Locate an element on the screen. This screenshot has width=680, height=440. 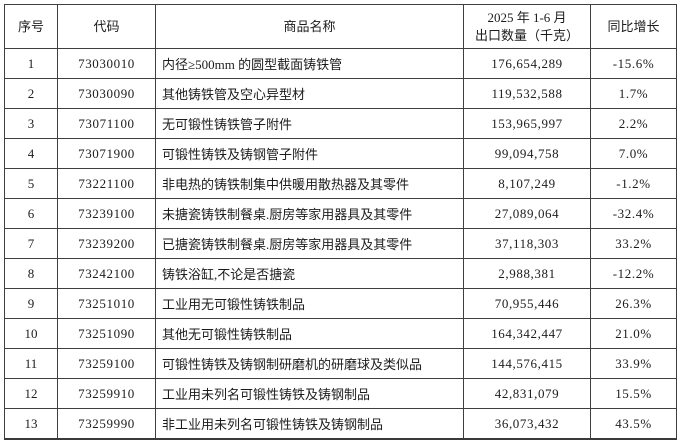
cell-index: 3 is located at coordinates (31, 123).